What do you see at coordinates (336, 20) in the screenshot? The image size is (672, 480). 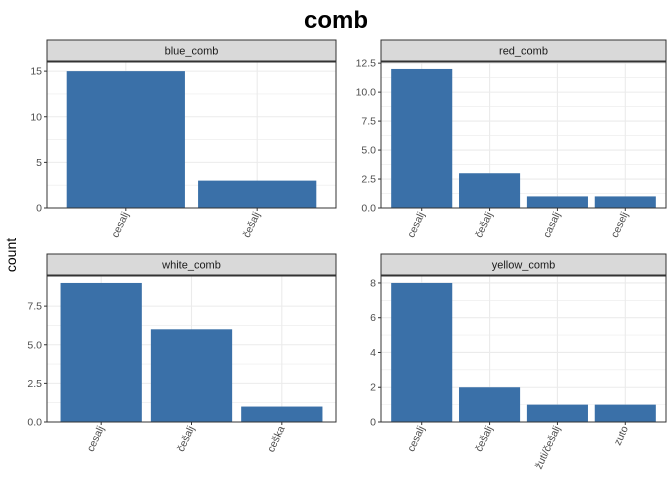 I see `chart-title: comb` at bounding box center [336, 20].